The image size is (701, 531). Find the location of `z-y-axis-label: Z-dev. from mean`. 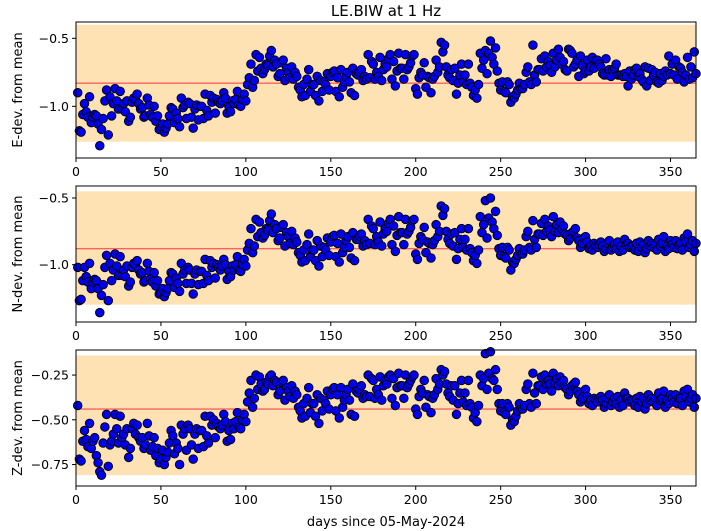

z-y-axis-label: Z-dev. from mean is located at coordinates (18, 418).